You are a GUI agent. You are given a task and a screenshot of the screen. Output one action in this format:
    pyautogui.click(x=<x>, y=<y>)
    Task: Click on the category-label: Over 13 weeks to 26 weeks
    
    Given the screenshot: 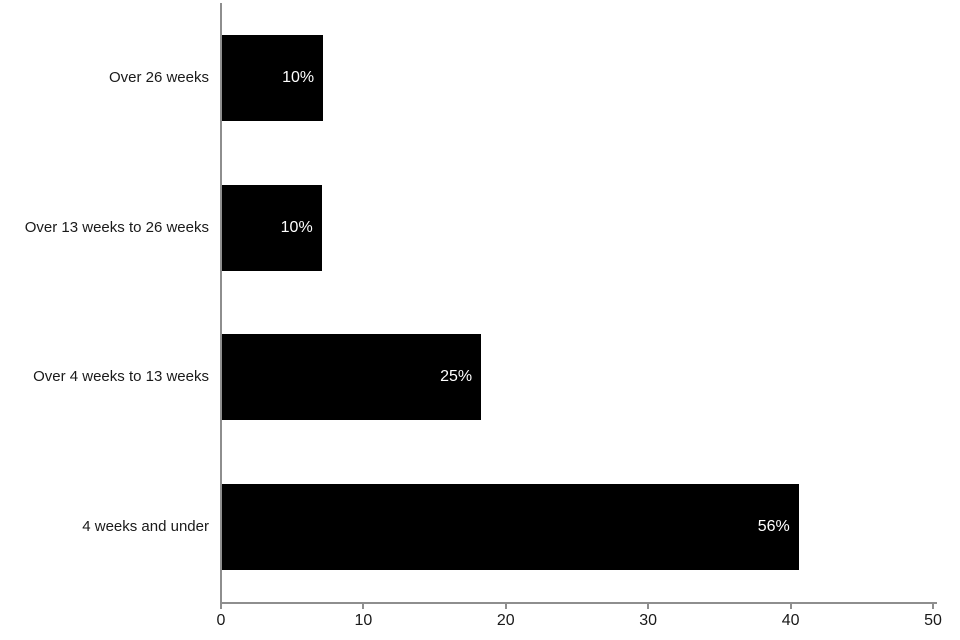 What is the action you would take?
    pyautogui.click(x=116, y=227)
    